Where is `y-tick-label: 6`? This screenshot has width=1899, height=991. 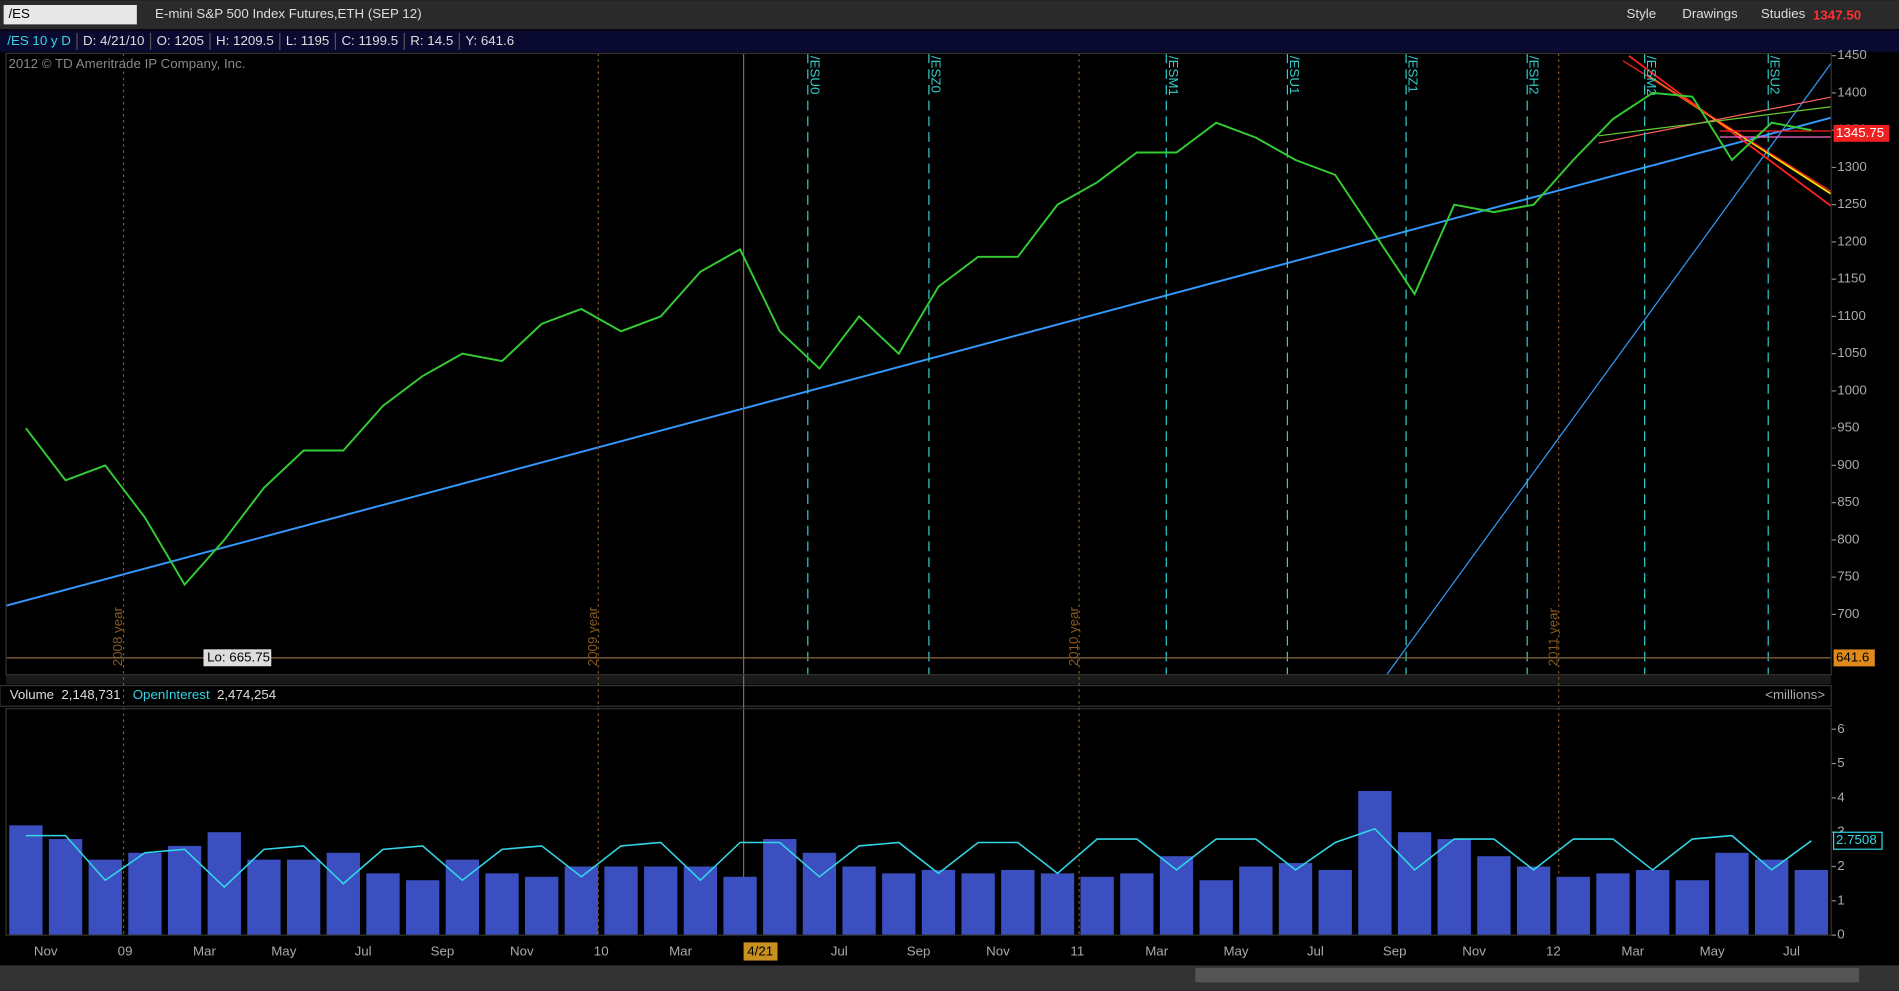
y-tick-label: 6 is located at coordinates (1840, 728).